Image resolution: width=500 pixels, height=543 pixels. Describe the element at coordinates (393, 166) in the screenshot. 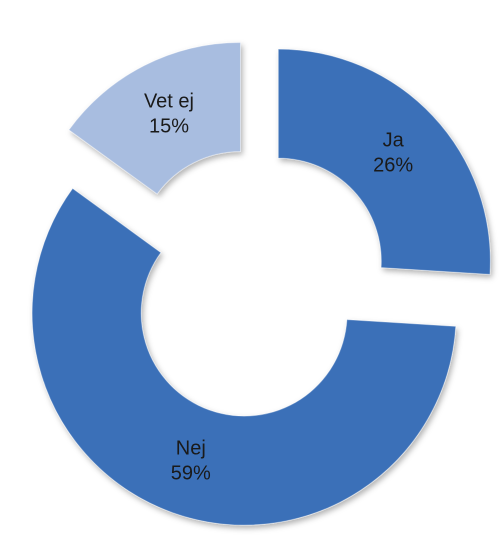

I see `slice-value-label: 26%` at that location.